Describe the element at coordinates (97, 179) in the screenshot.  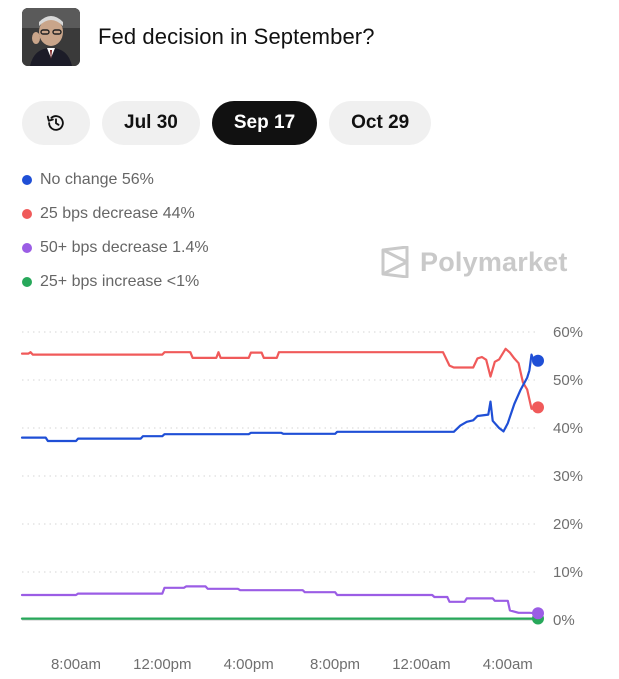
I see `legend-label: No change 56%` at that location.